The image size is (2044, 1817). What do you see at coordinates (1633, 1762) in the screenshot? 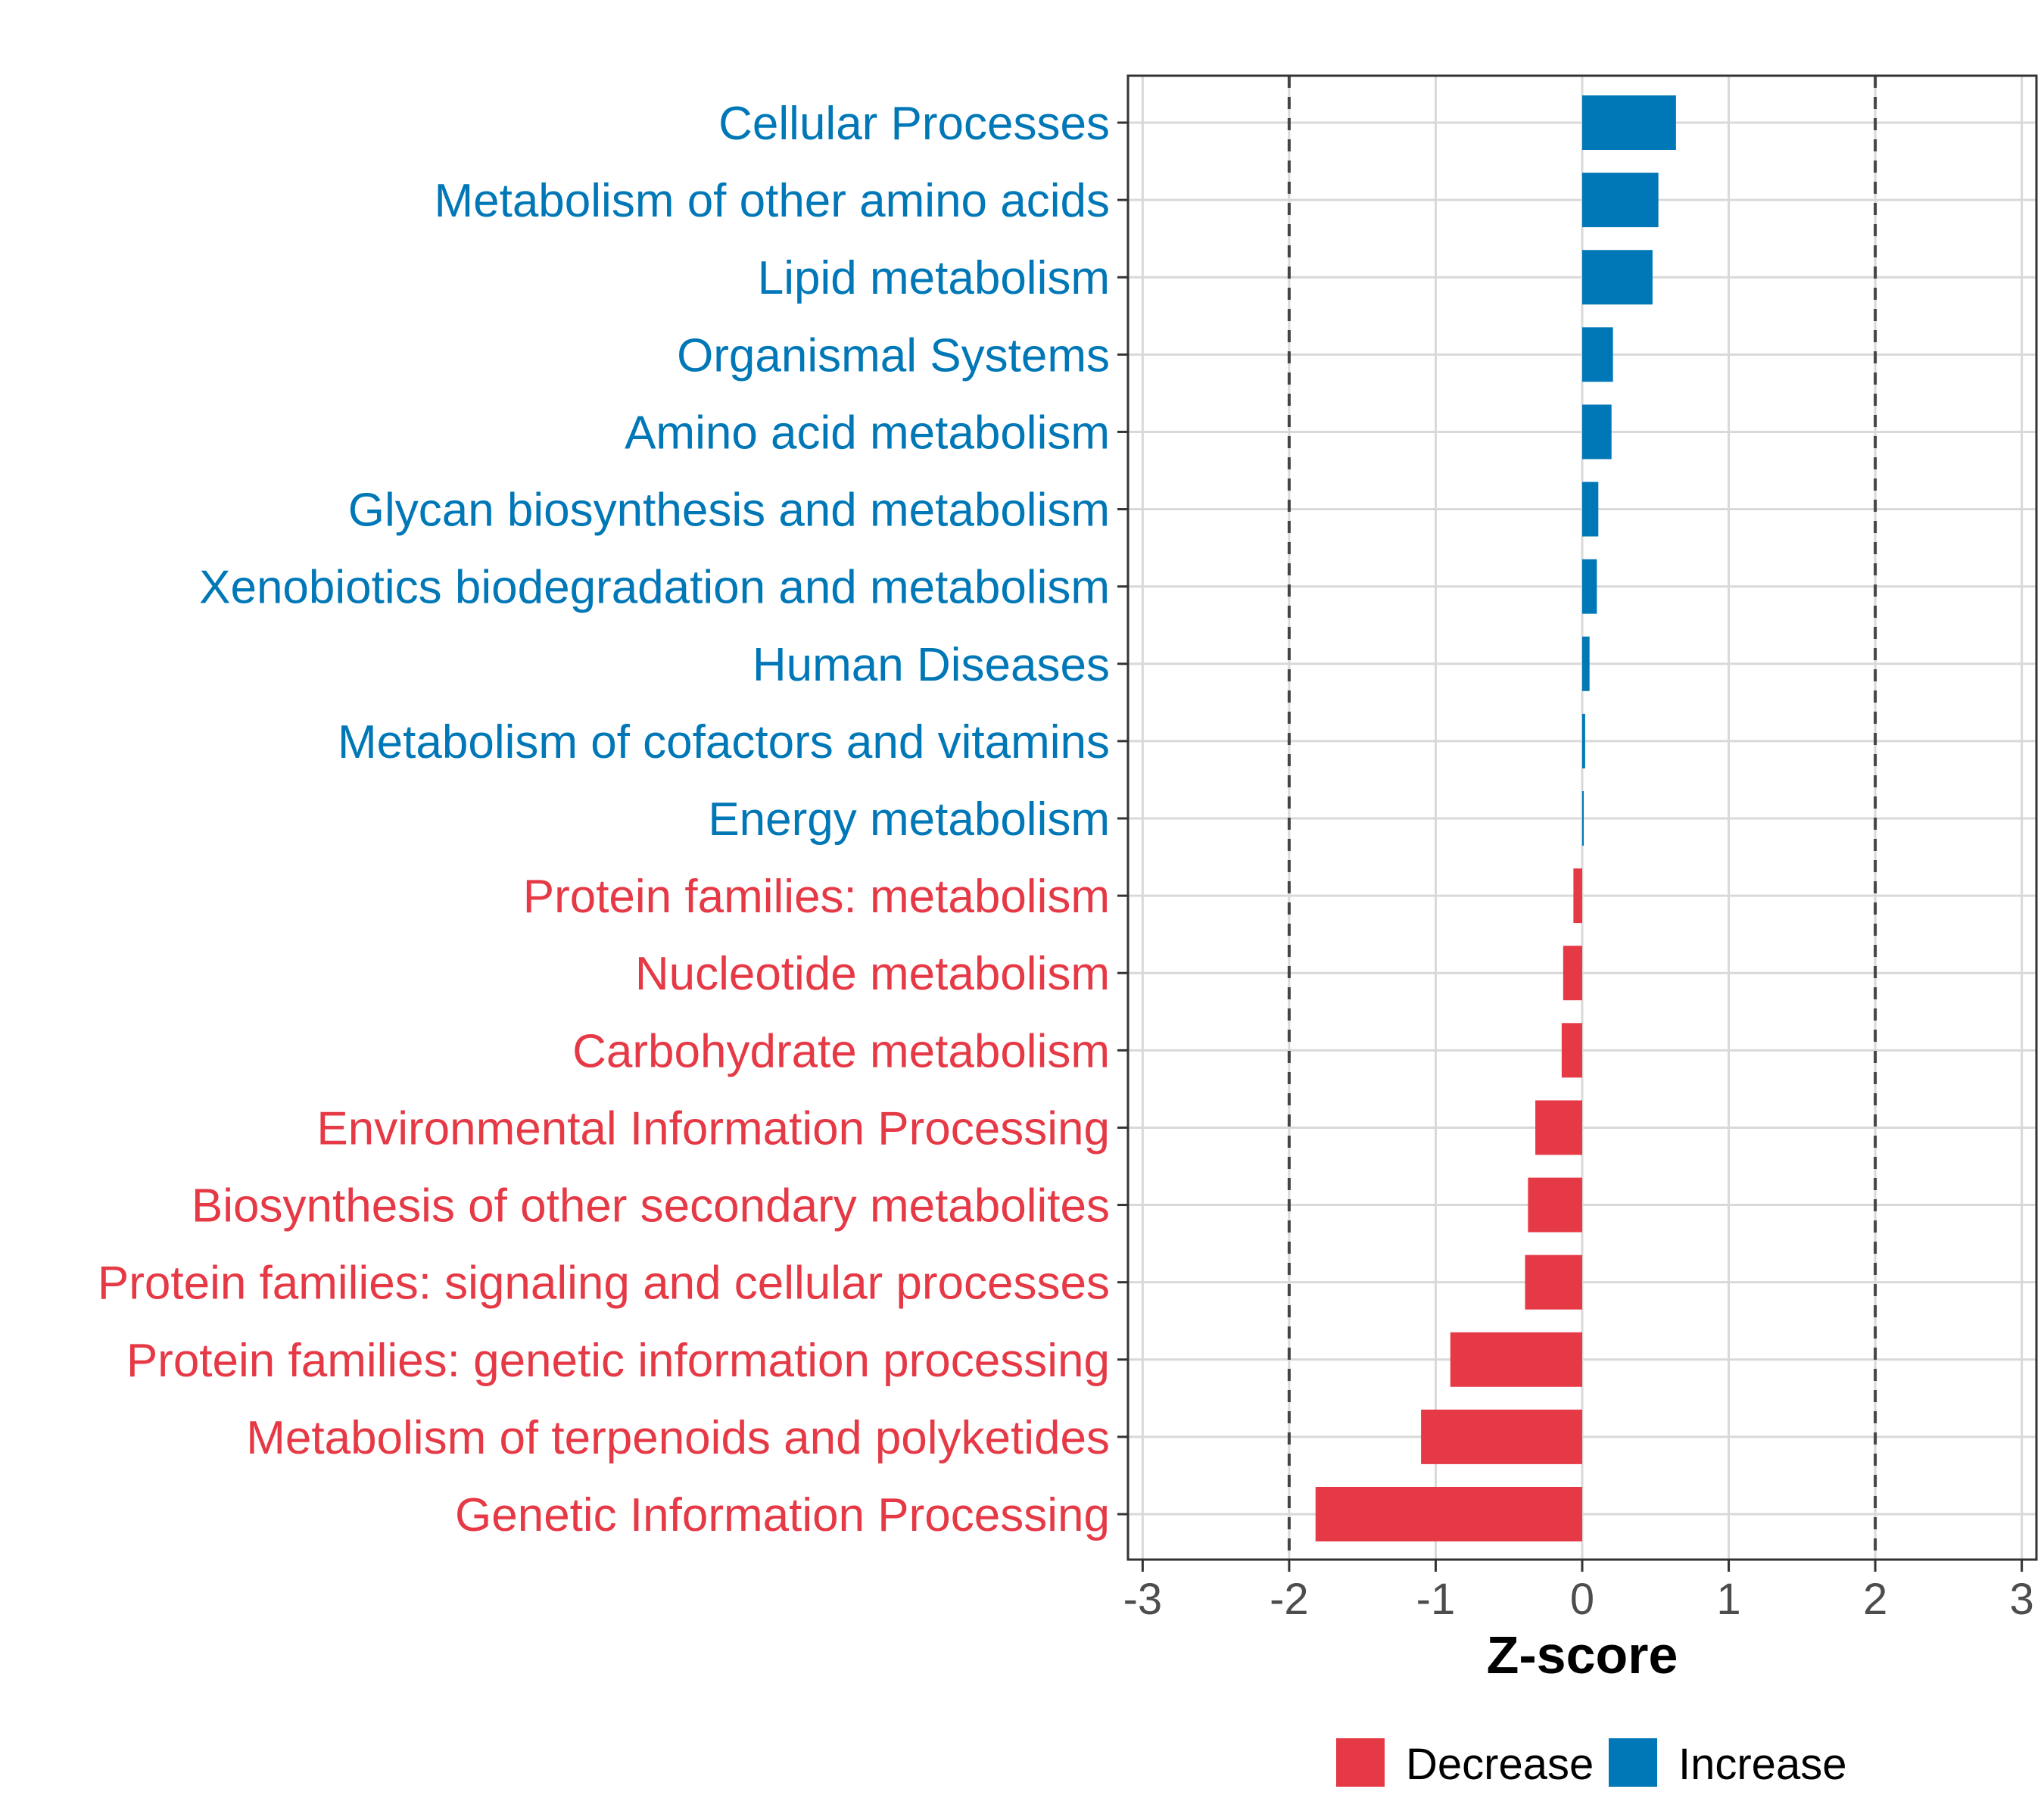
I see `legend-swatch-increase` at bounding box center [1633, 1762].